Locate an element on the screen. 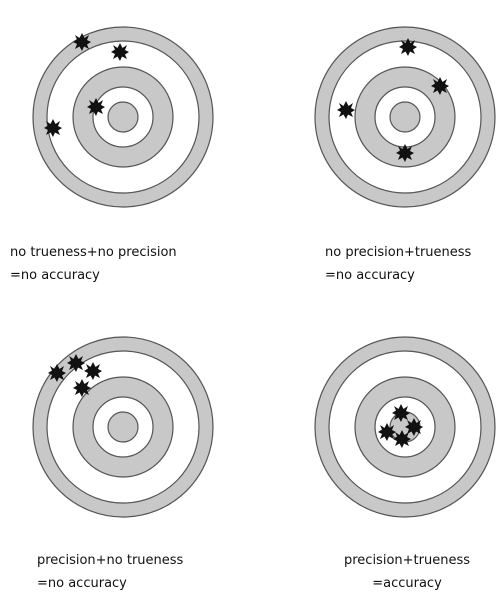 Image resolution: width=500 pixels, height=597 pixels. caption: precision+trueness is located at coordinates (407, 560).